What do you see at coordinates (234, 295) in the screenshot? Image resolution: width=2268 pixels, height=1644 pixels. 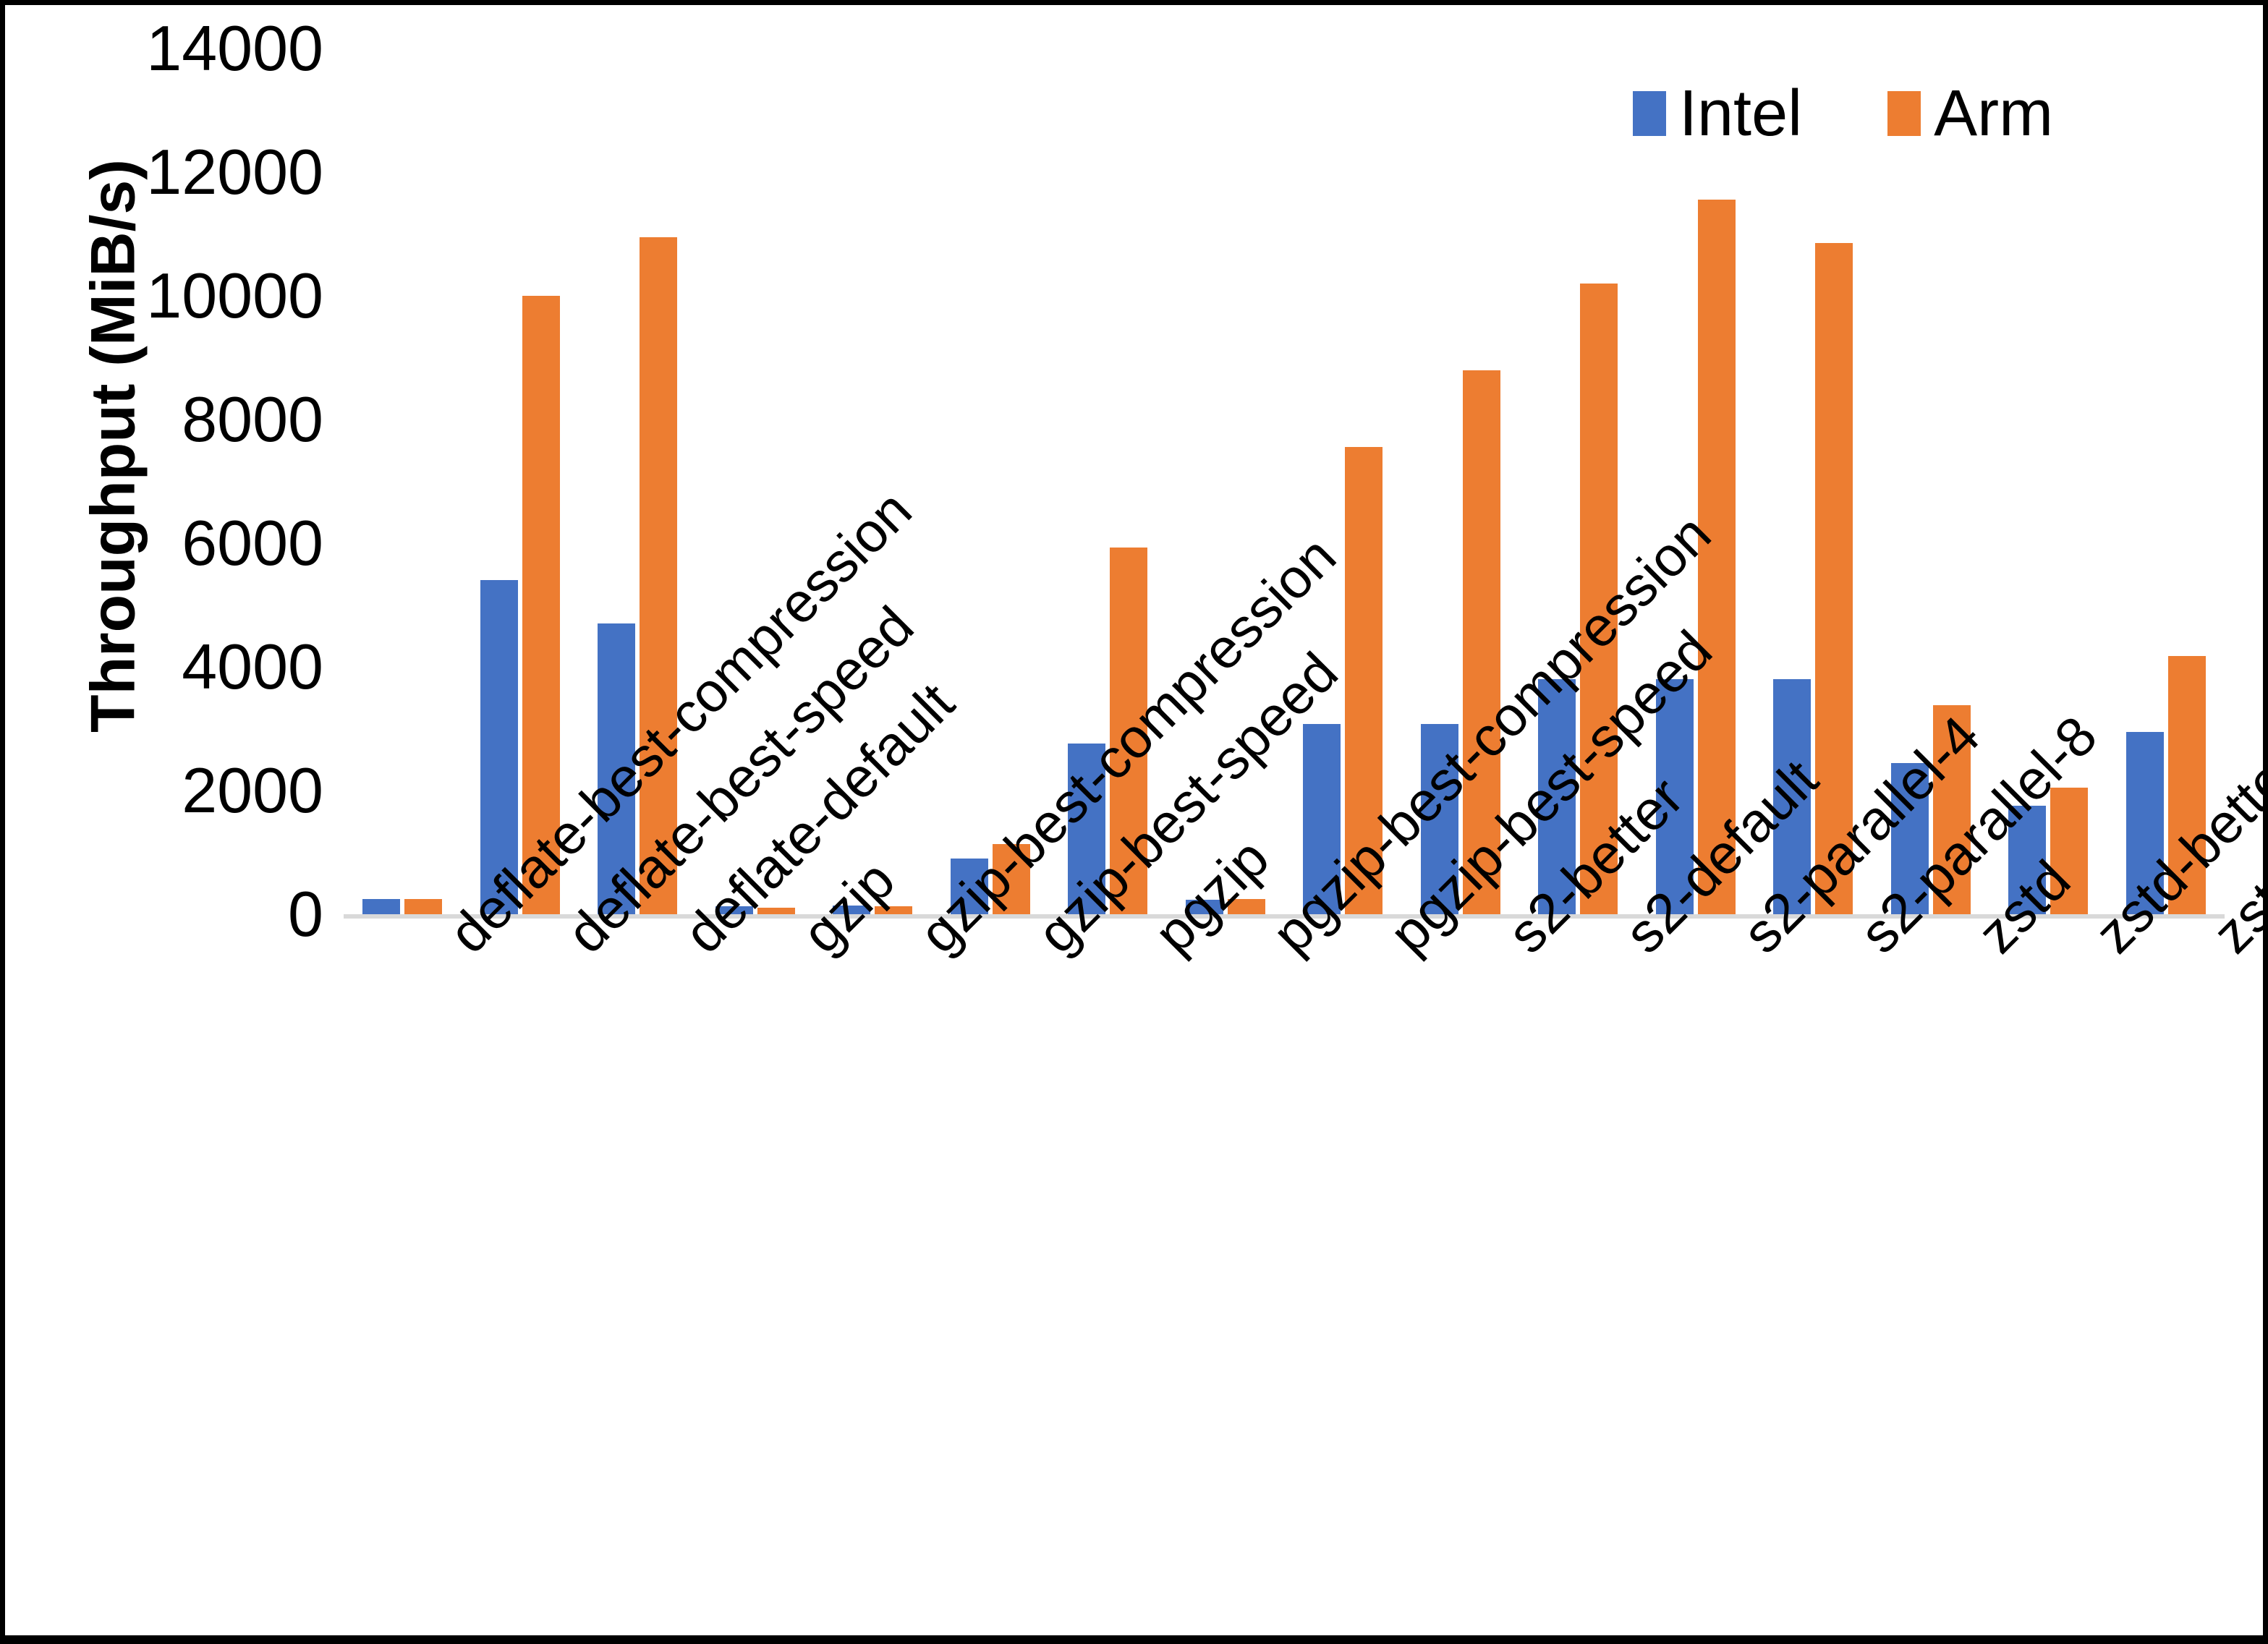 I see `y-axis-tick-label: 10000` at bounding box center [234, 295].